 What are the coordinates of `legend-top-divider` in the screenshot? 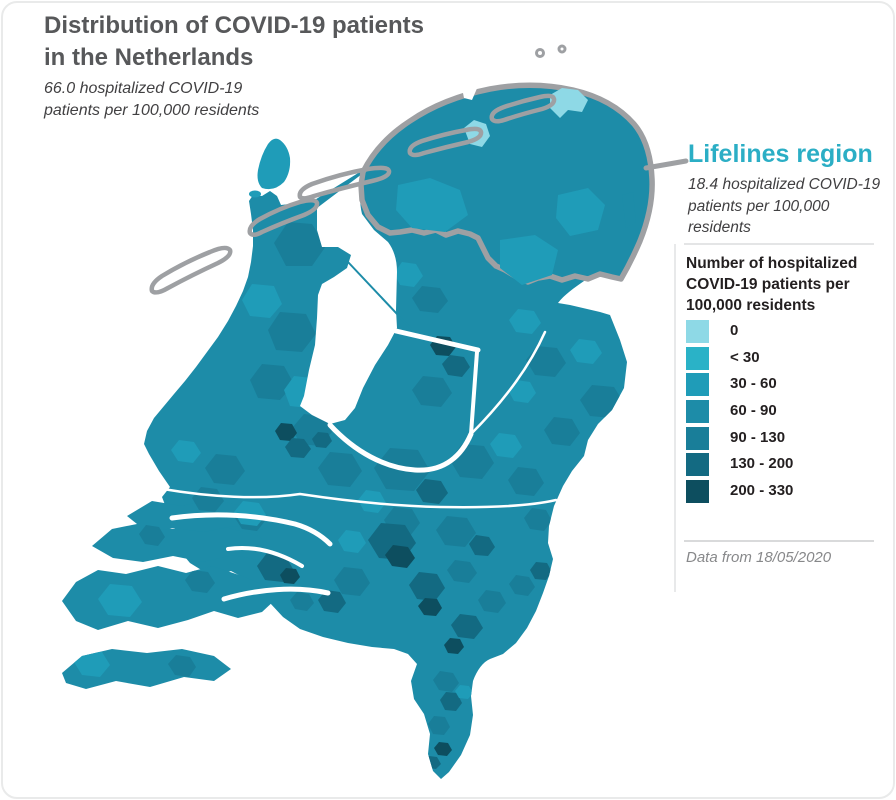 It's located at (779, 244).